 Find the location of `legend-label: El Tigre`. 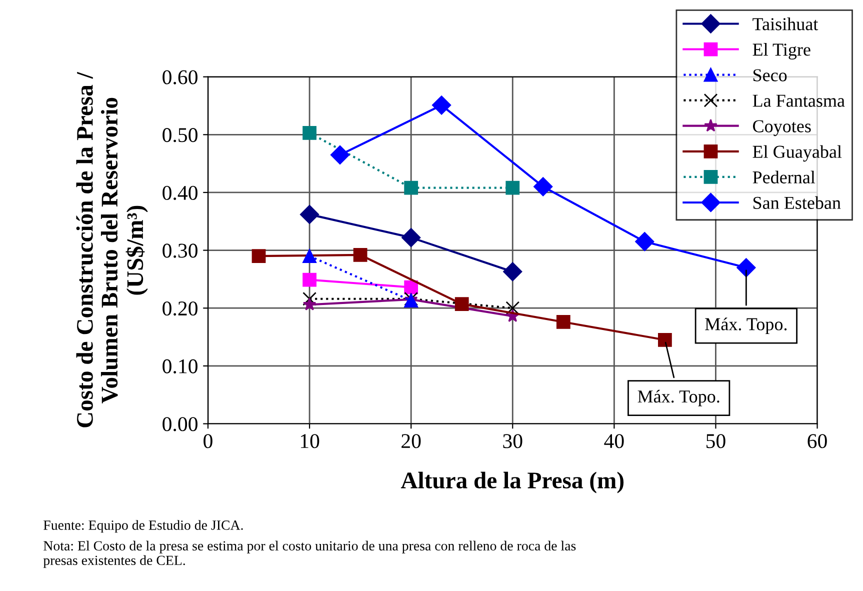

legend-label: El Tigre is located at coordinates (781, 51).